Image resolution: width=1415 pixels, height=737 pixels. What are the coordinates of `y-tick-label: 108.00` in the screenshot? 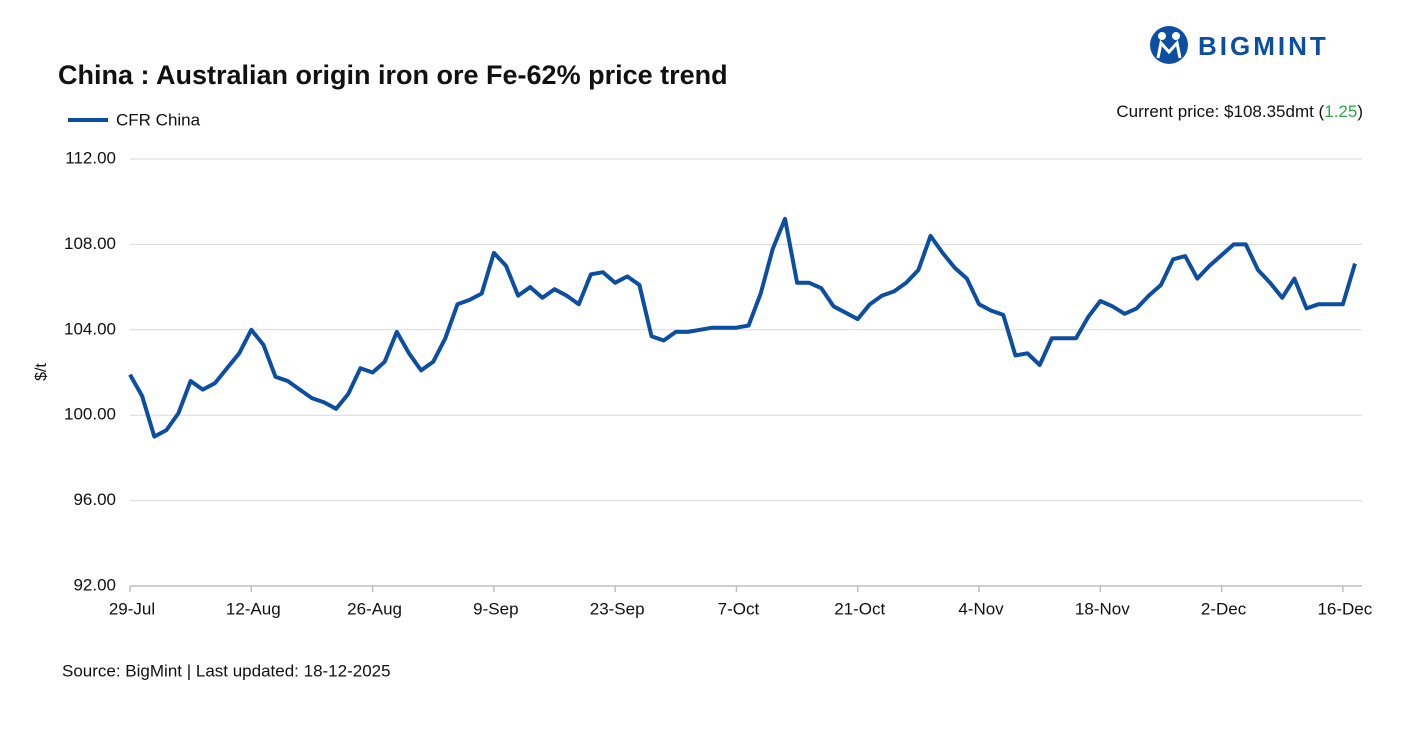 It's located at (90, 243).